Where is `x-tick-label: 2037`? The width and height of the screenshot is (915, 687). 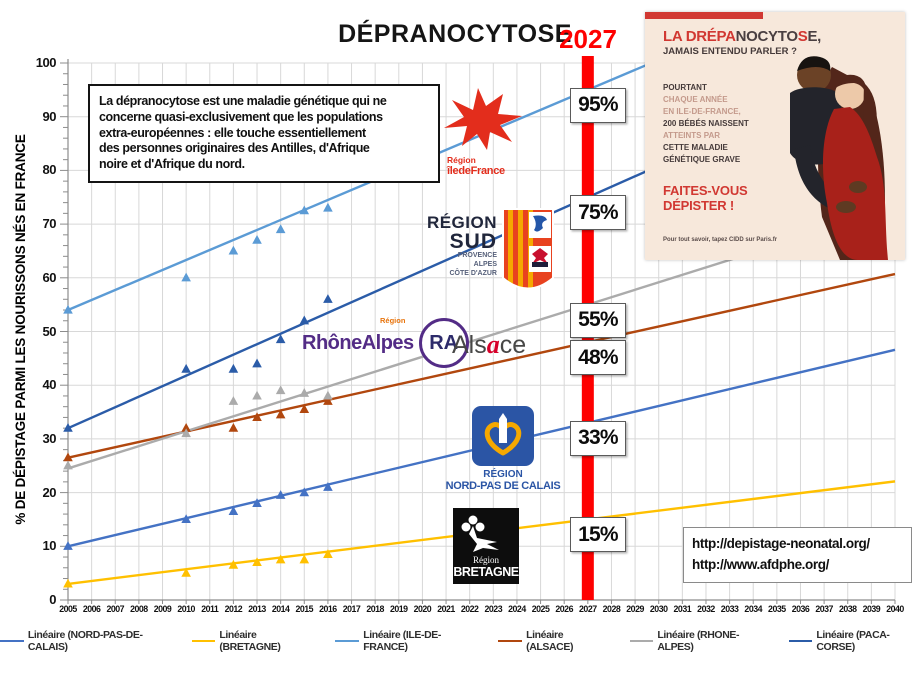 x-tick-label: 2037 is located at coordinates (824, 609).